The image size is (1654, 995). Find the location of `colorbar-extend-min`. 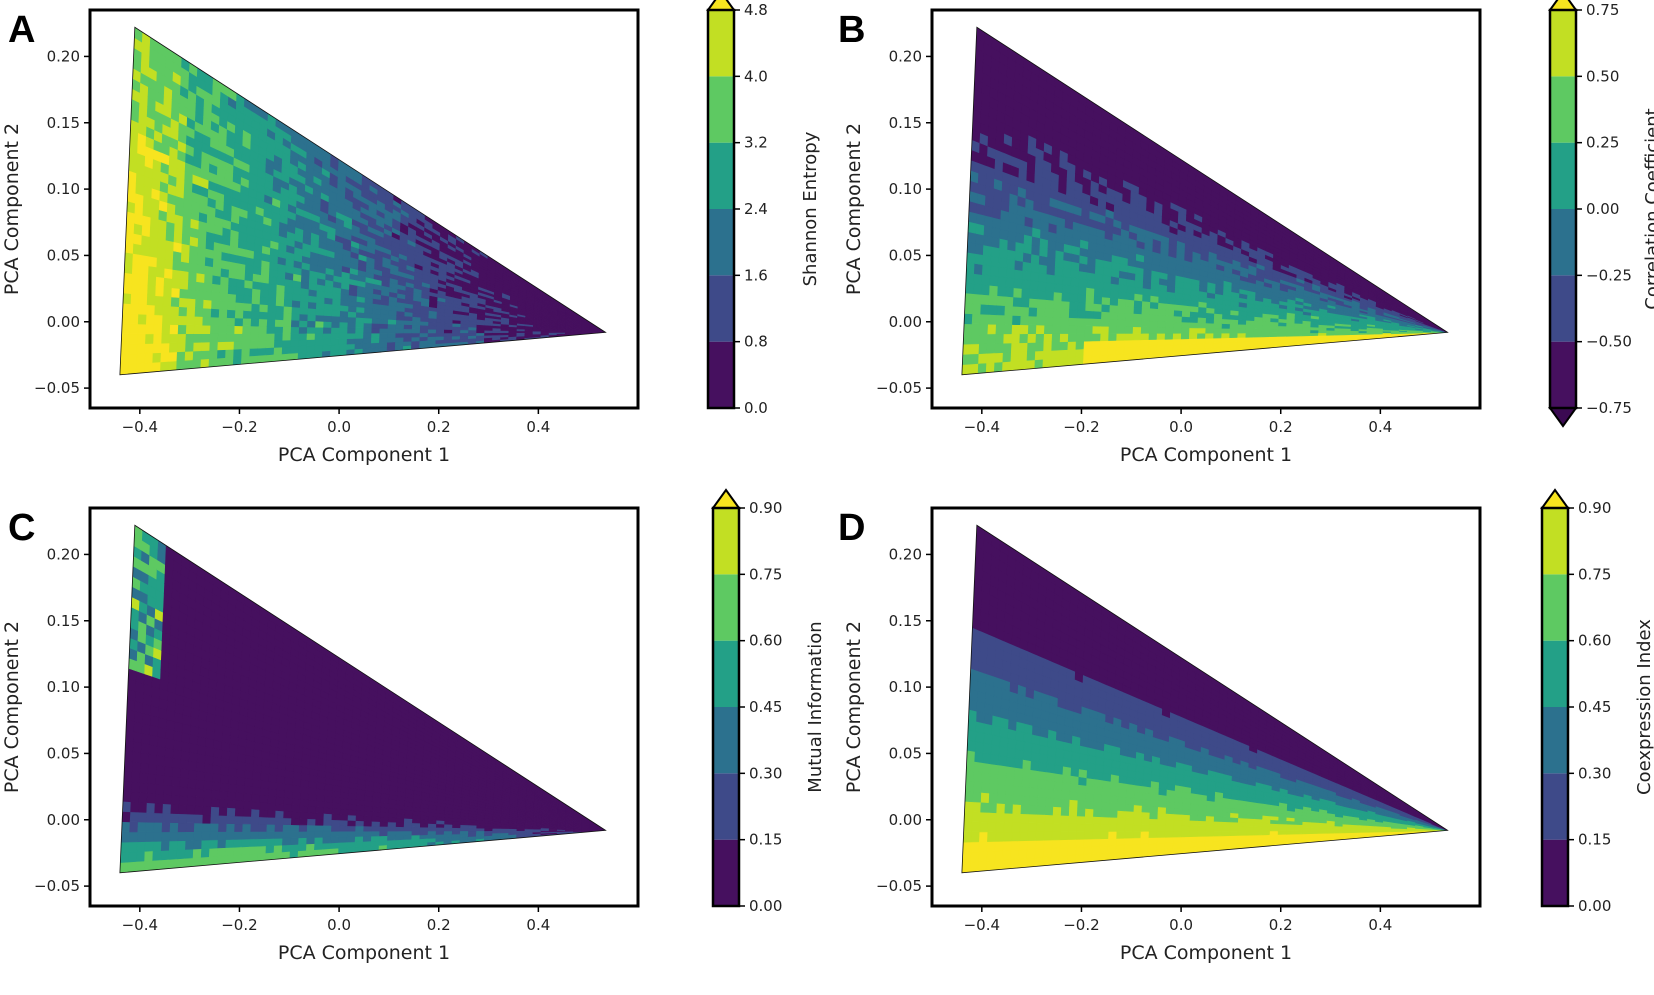

colorbar-extend-min is located at coordinates (1563, 417).